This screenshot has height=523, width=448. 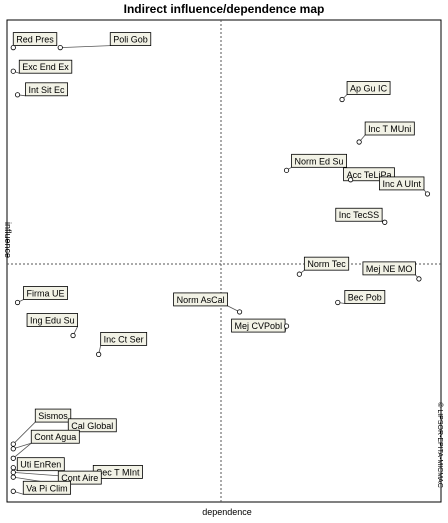 What do you see at coordinates (227, 512) in the screenshot?
I see `x-axis-label: dependence` at bounding box center [227, 512].